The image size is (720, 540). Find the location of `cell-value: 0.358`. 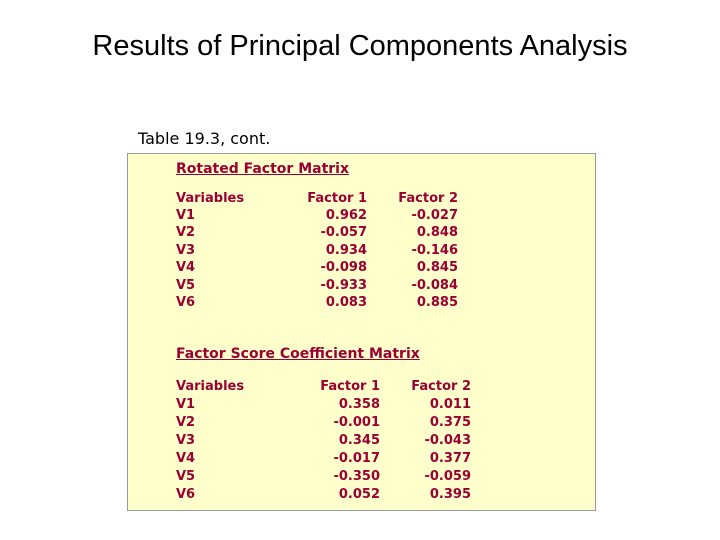

cell-value: 0.358 is located at coordinates (359, 404).